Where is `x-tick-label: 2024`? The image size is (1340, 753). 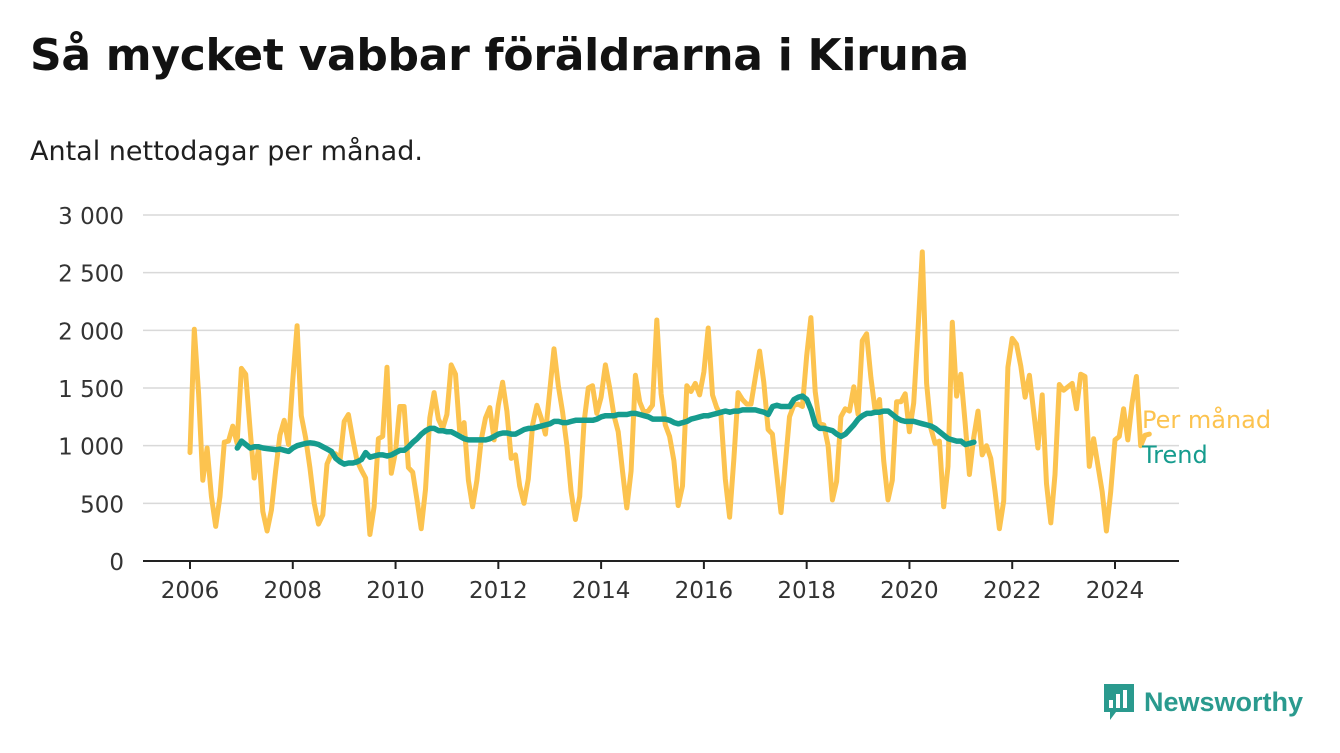 x-tick-label: 2024 is located at coordinates (1115, 591).